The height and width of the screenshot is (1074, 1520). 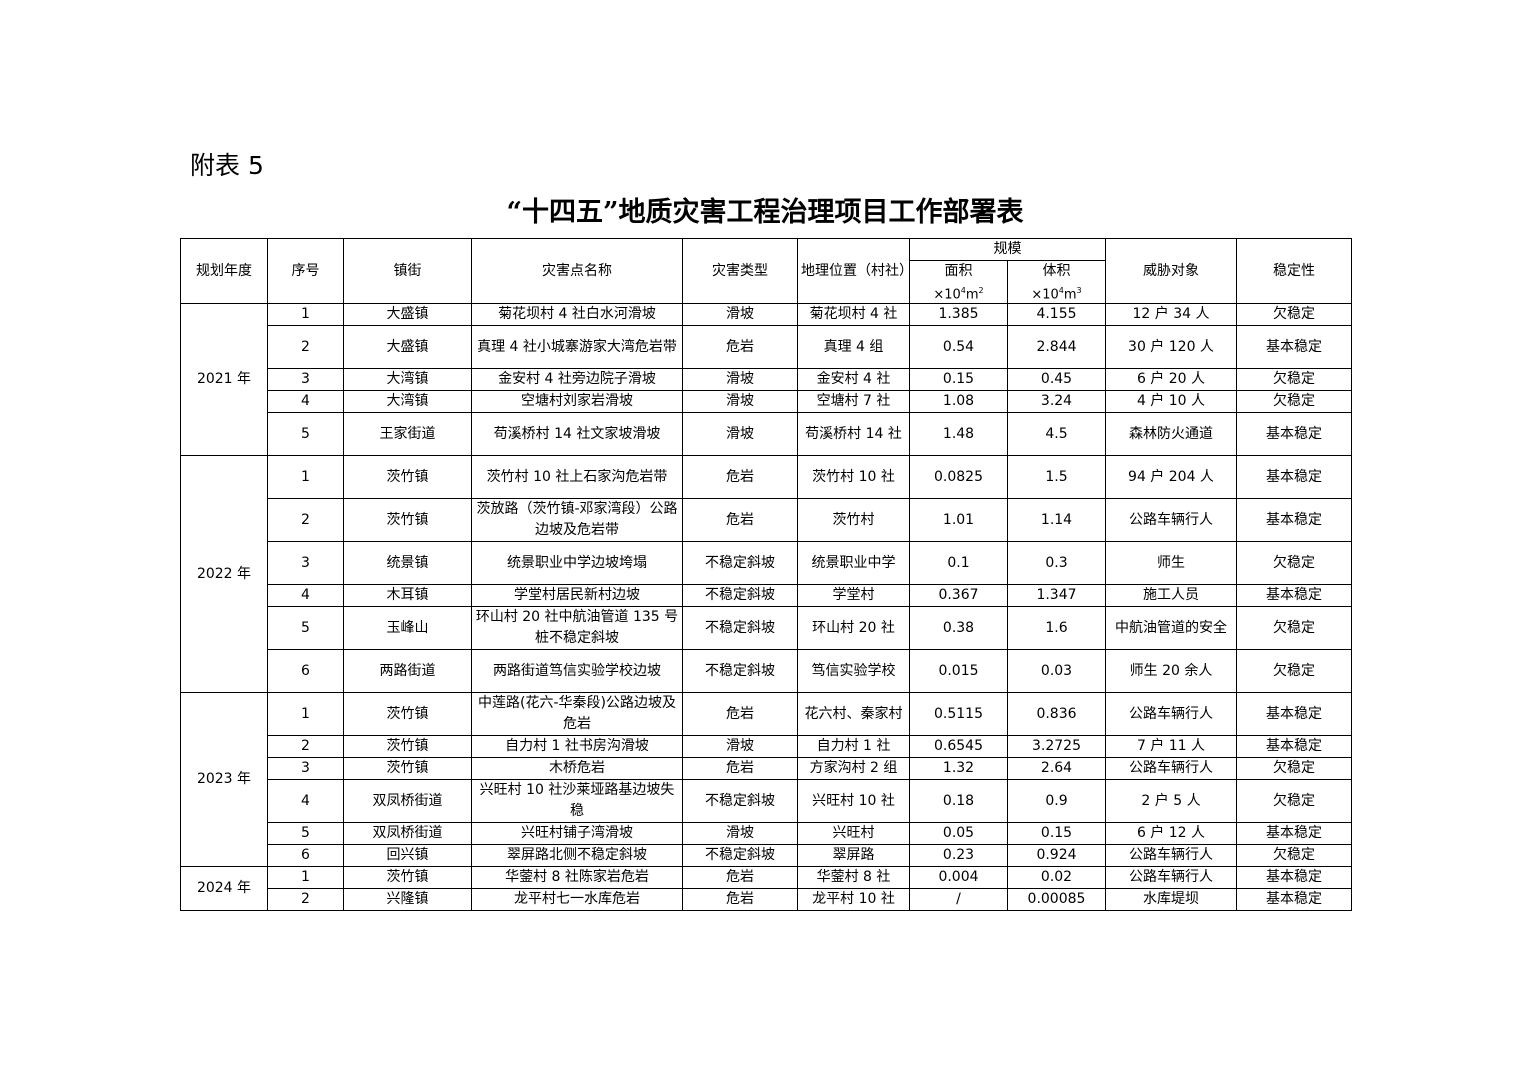 What do you see at coordinates (305, 315) in the screenshot?
I see `cell-no: 1` at bounding box center [305, 315].